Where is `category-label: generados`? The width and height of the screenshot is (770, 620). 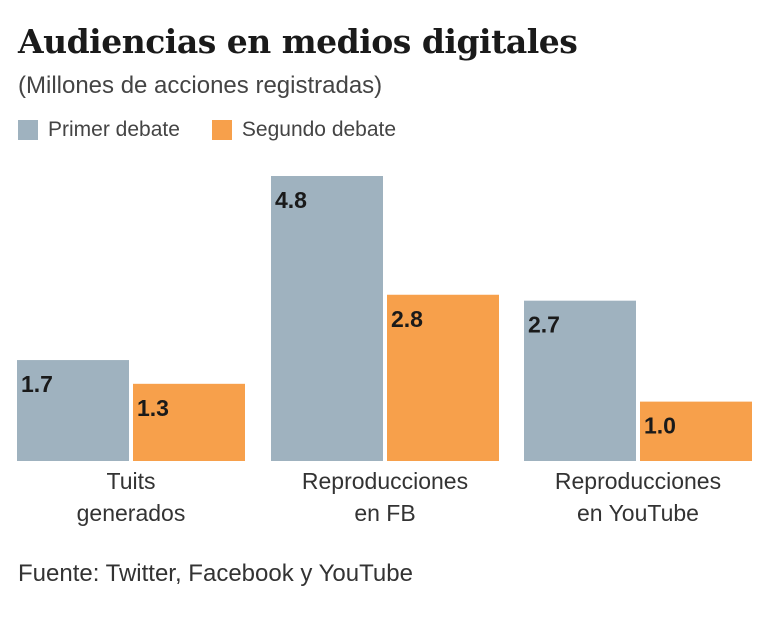 category-label: generados is located at coordinates (131, 513).